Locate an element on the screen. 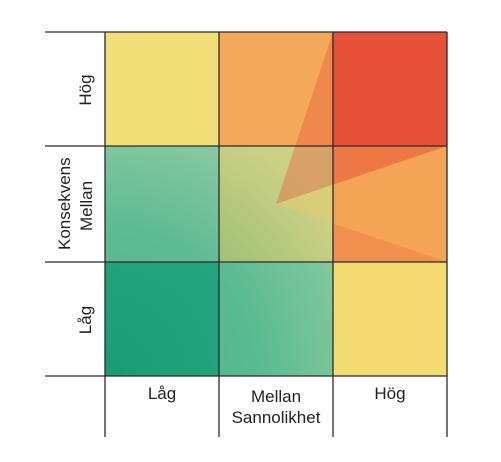  cell-low-high is located at coordinates (390, 319).